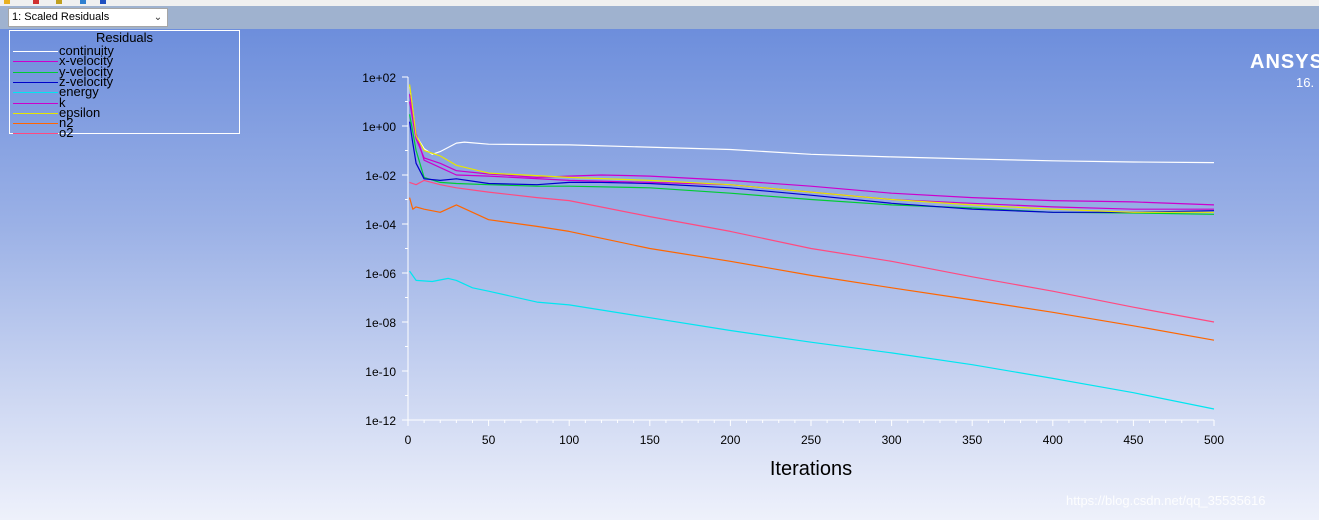 Image resolution: width=1319 pixels, height=520 pixels. I want to click on legend-label: o2, so click(66, 133).